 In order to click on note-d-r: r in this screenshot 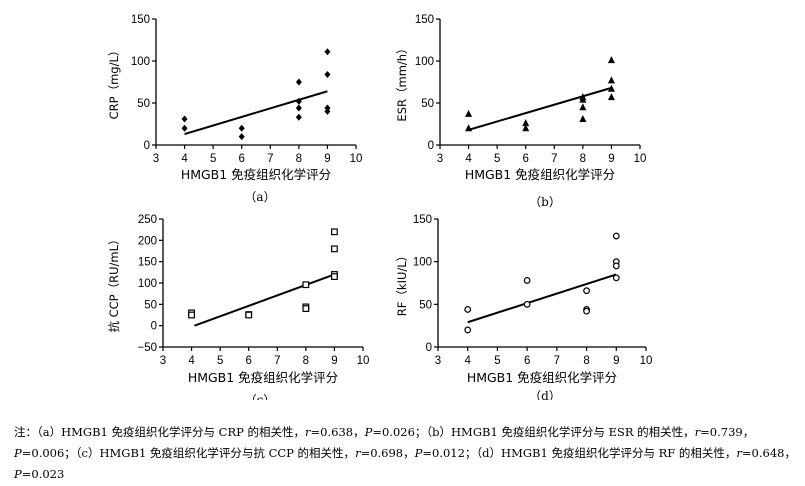, I will do `click(739, 453)`.